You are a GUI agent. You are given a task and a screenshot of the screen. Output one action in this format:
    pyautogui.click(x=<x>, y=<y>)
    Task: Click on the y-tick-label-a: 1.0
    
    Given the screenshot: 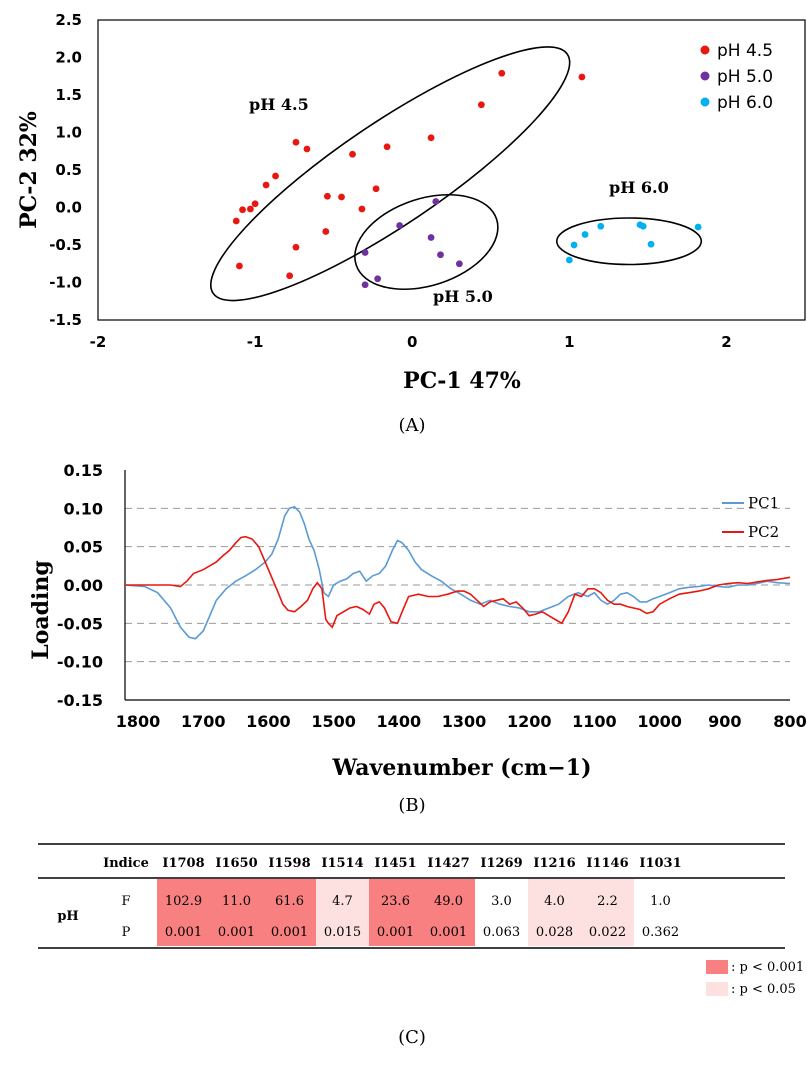 What is the action you would take?
    pyautogui.click(x=68, y=133)
    